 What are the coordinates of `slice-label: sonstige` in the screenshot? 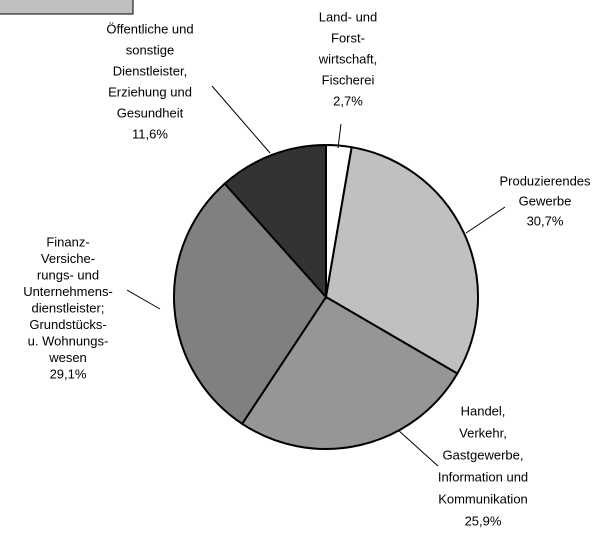 It's located at (150, 49).